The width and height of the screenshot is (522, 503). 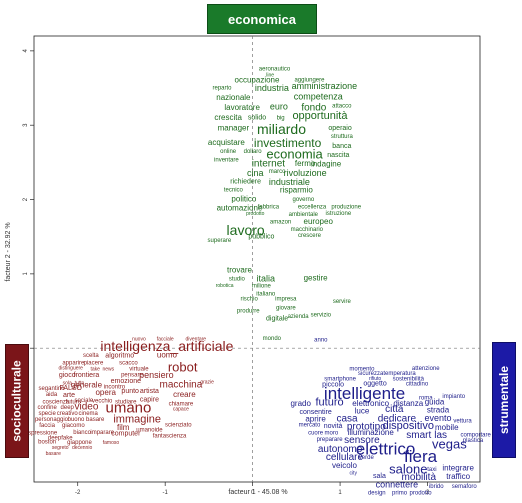 I want to click on word-economica: politico, so click(x=243, y=199).